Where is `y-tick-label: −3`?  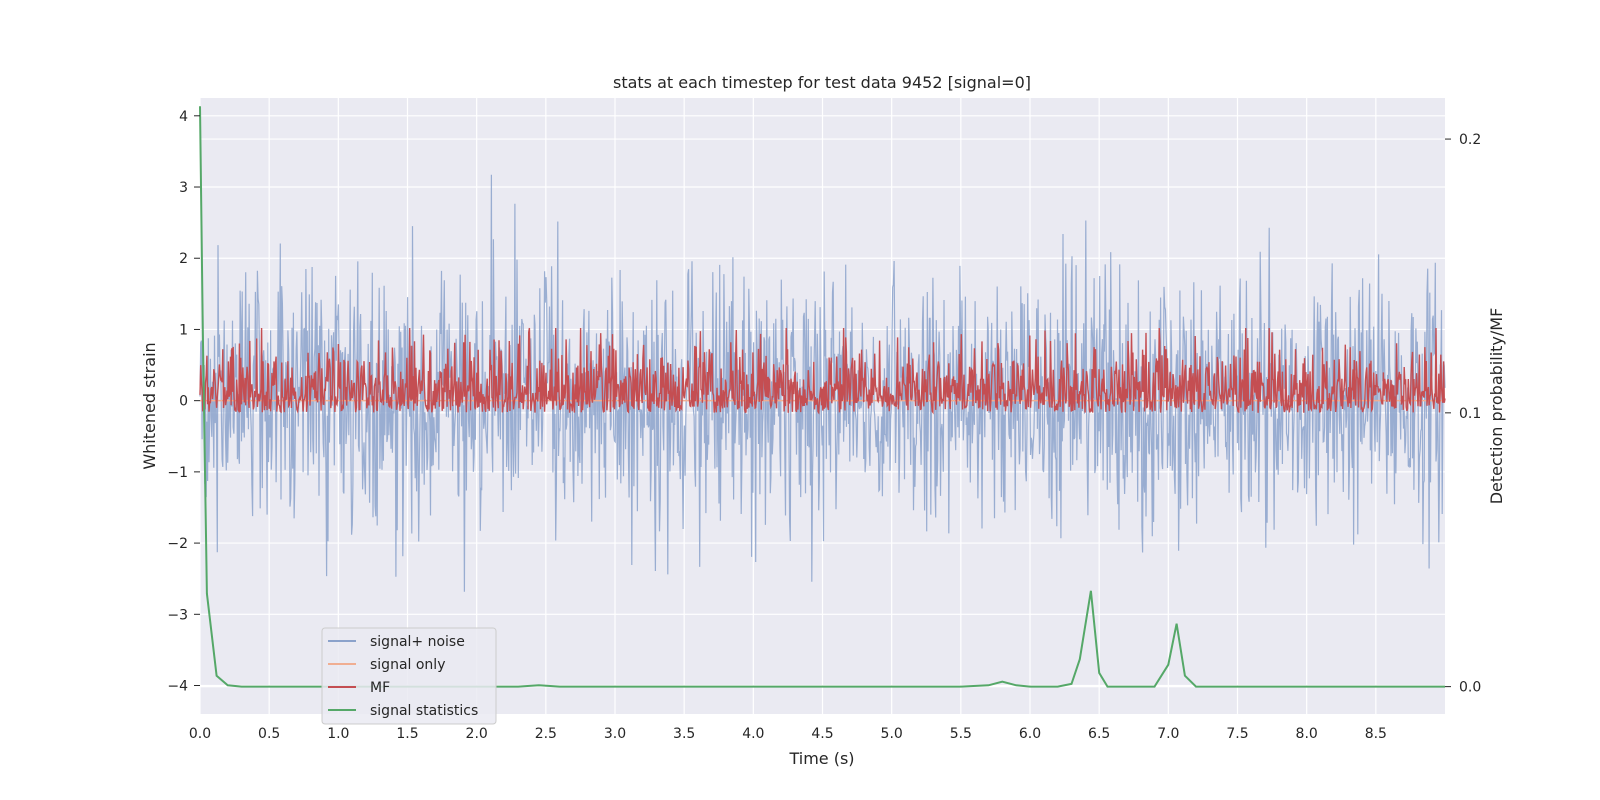 y-tick-label: −3 is located at coordinates (177, 615).